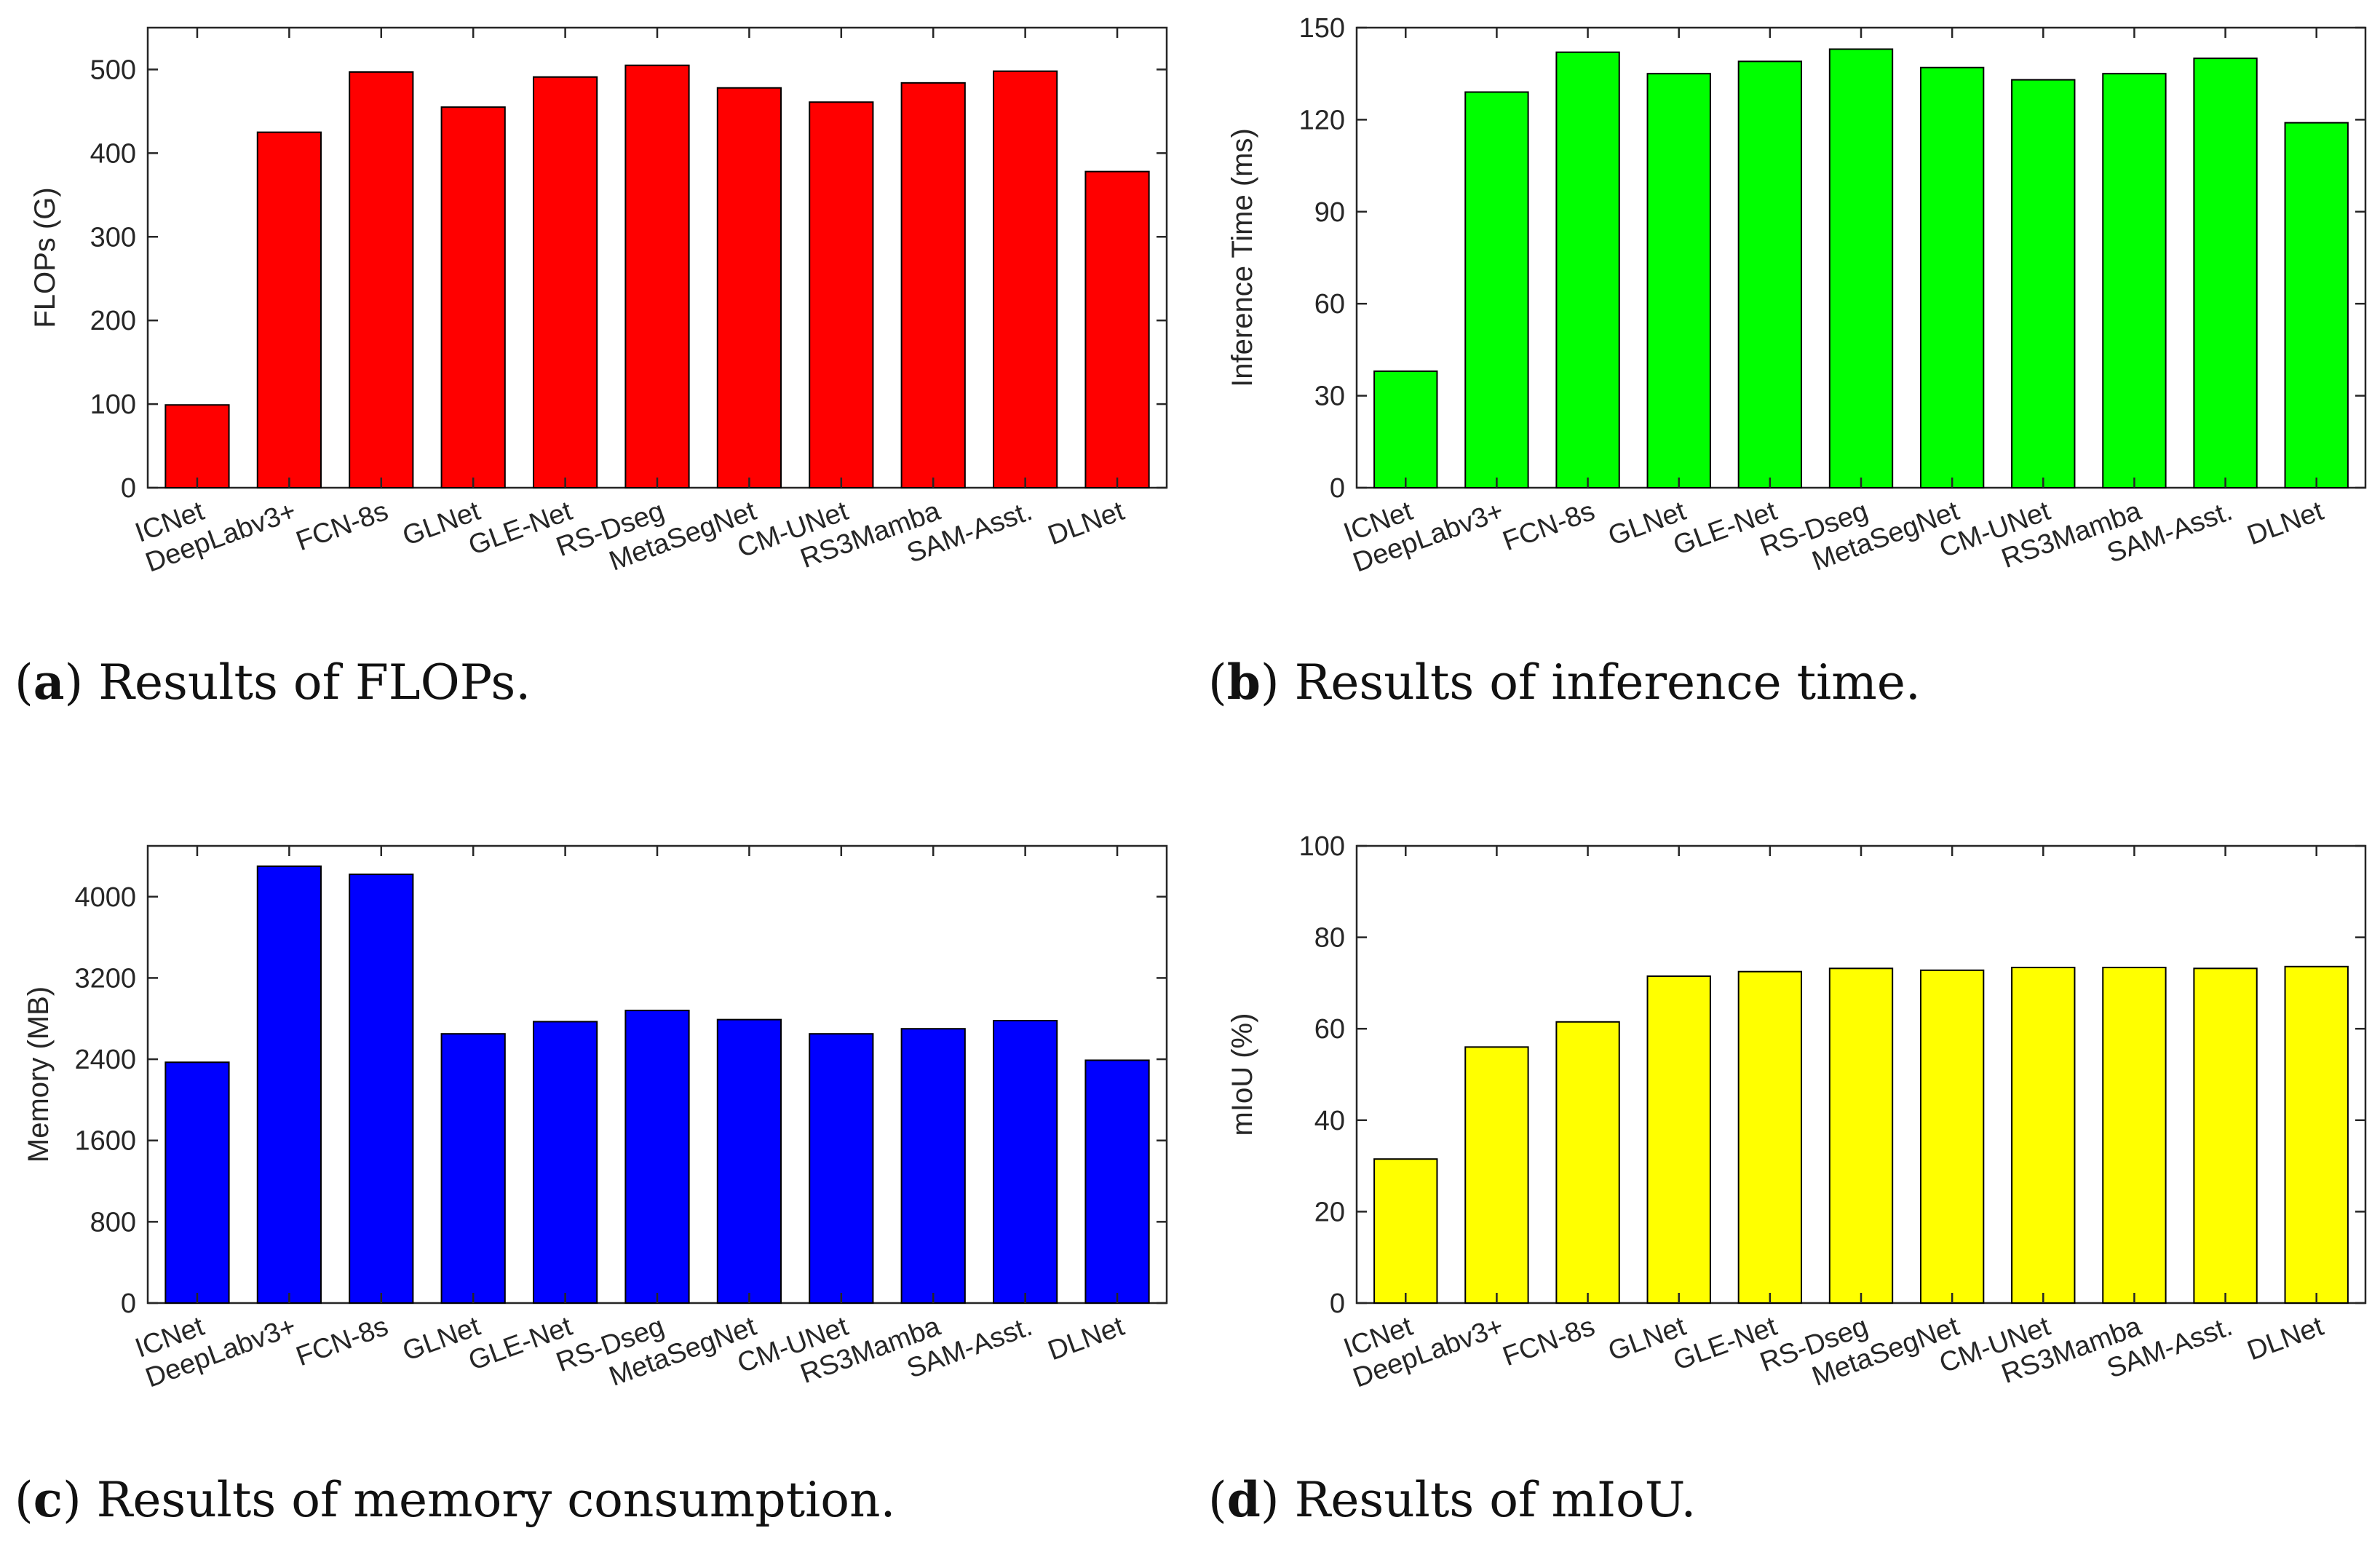  I want to click on y-tick-label: 300, so click(113, 237).